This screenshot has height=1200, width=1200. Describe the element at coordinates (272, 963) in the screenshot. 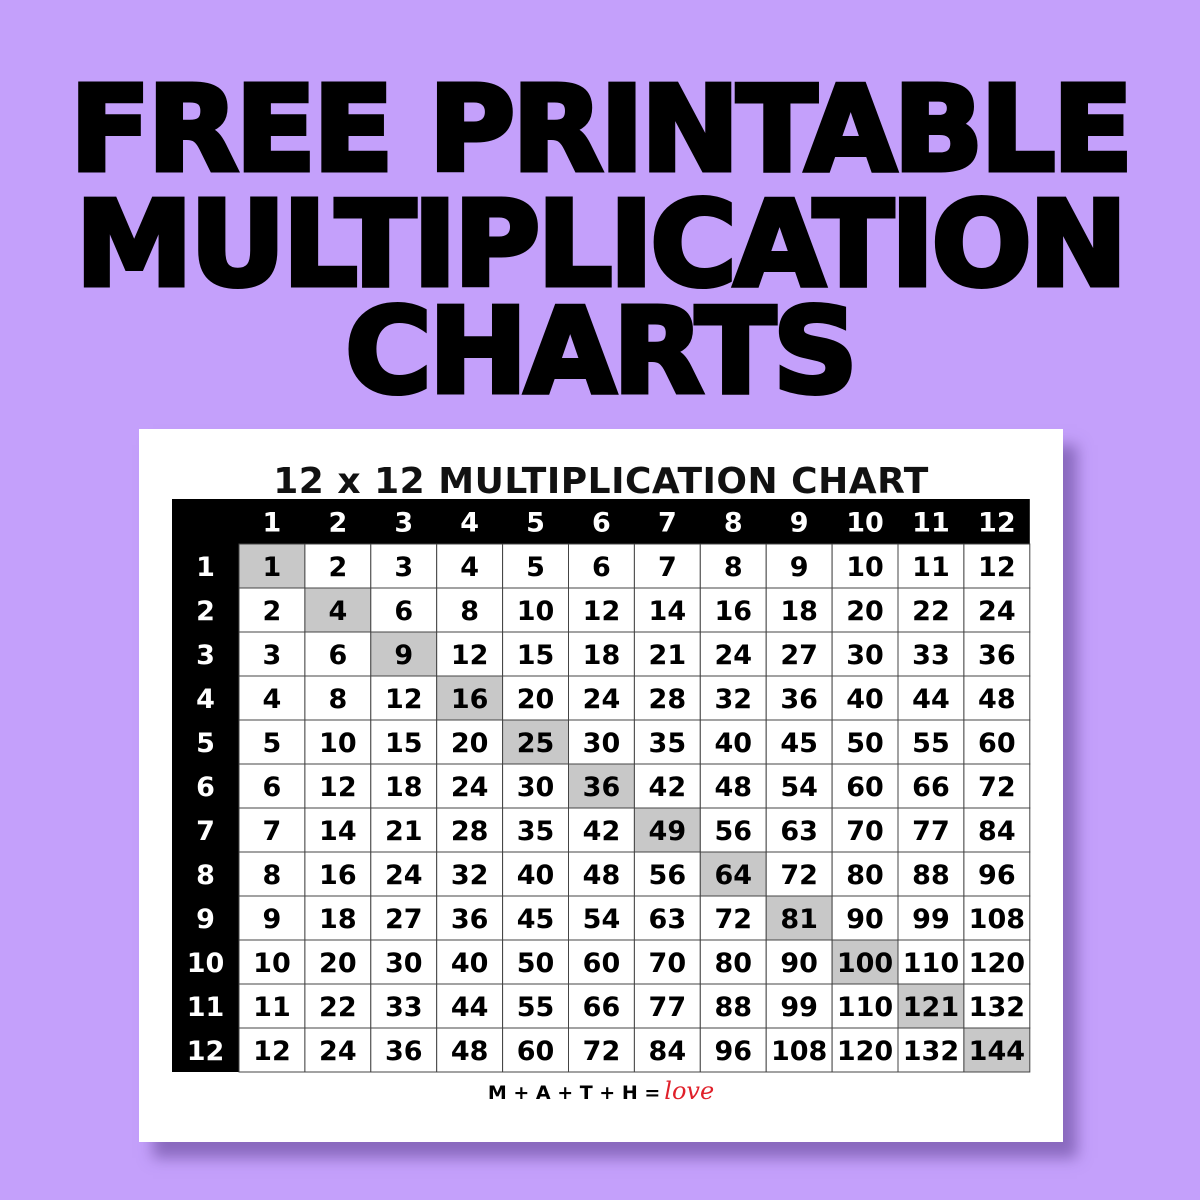

I see `cell-value: 10` at that location.